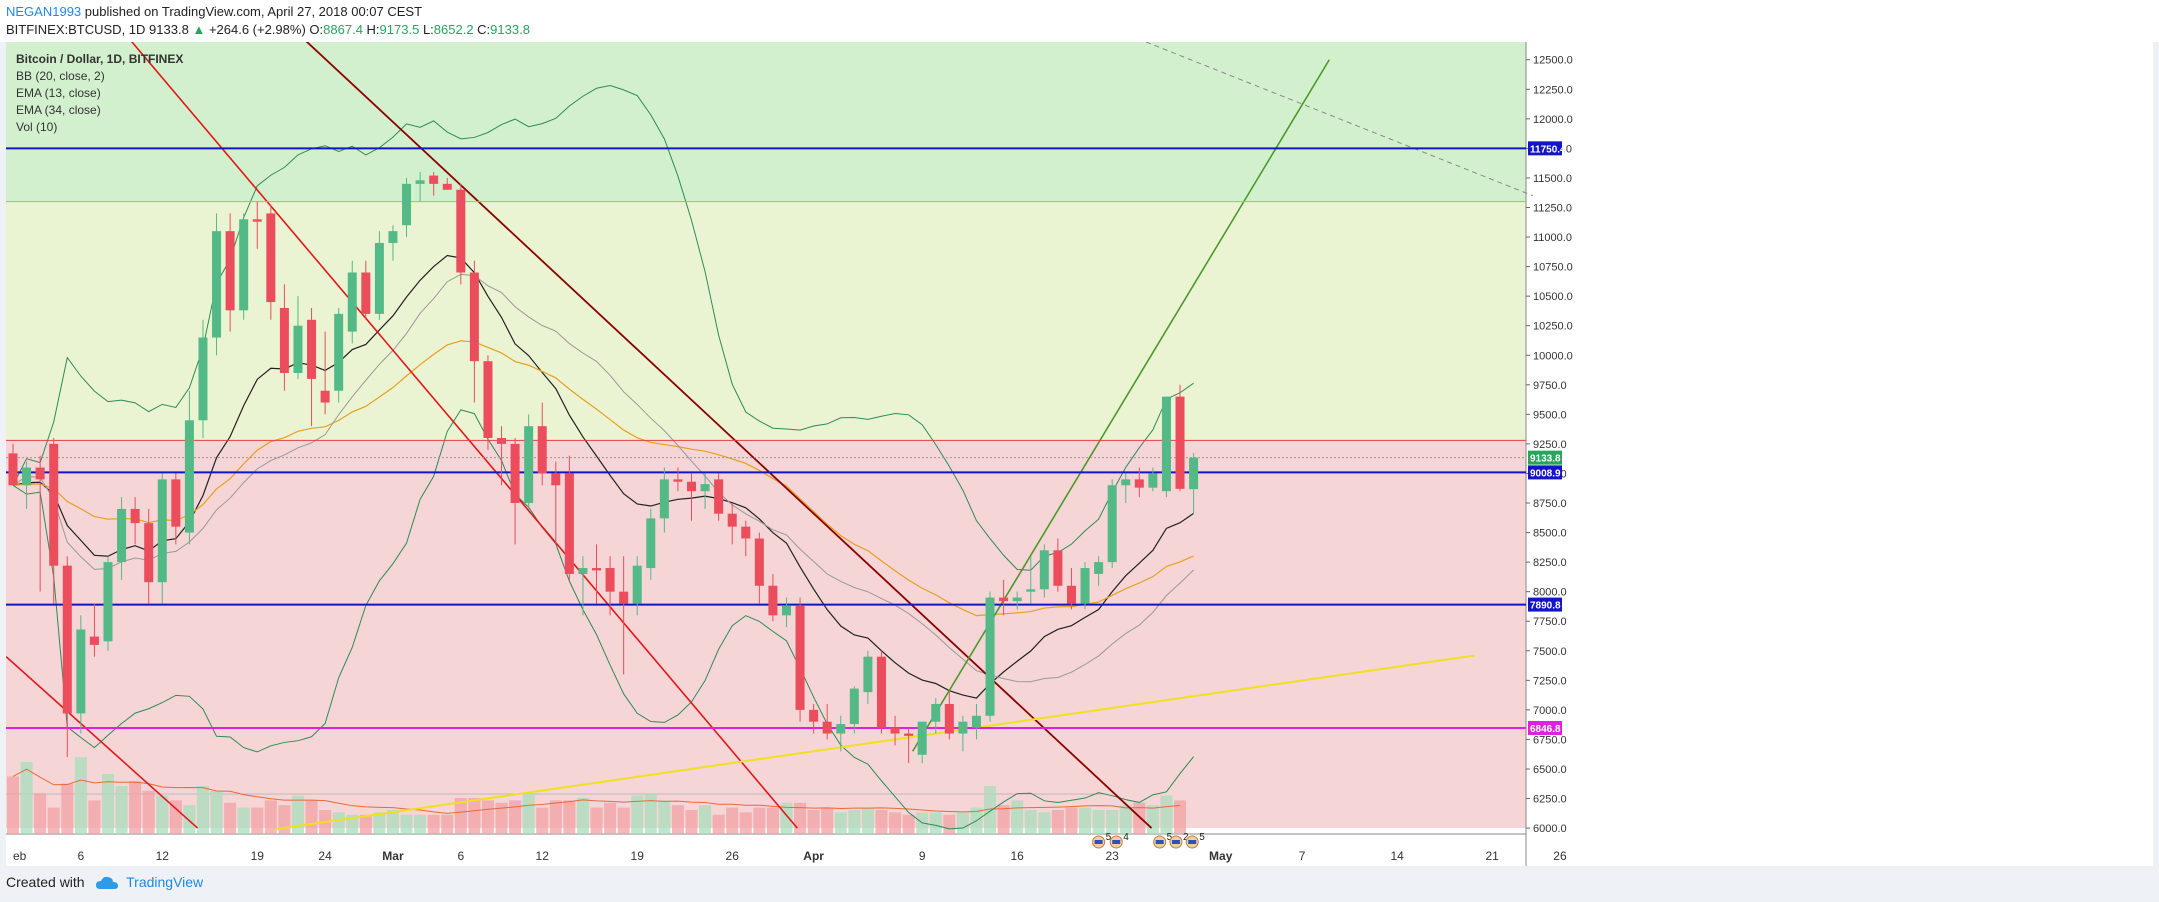 Image resolution: width=2159 pixels, height=902 pixels. I want to click on y-tick-label: 6000.0, so click(1550, 829).